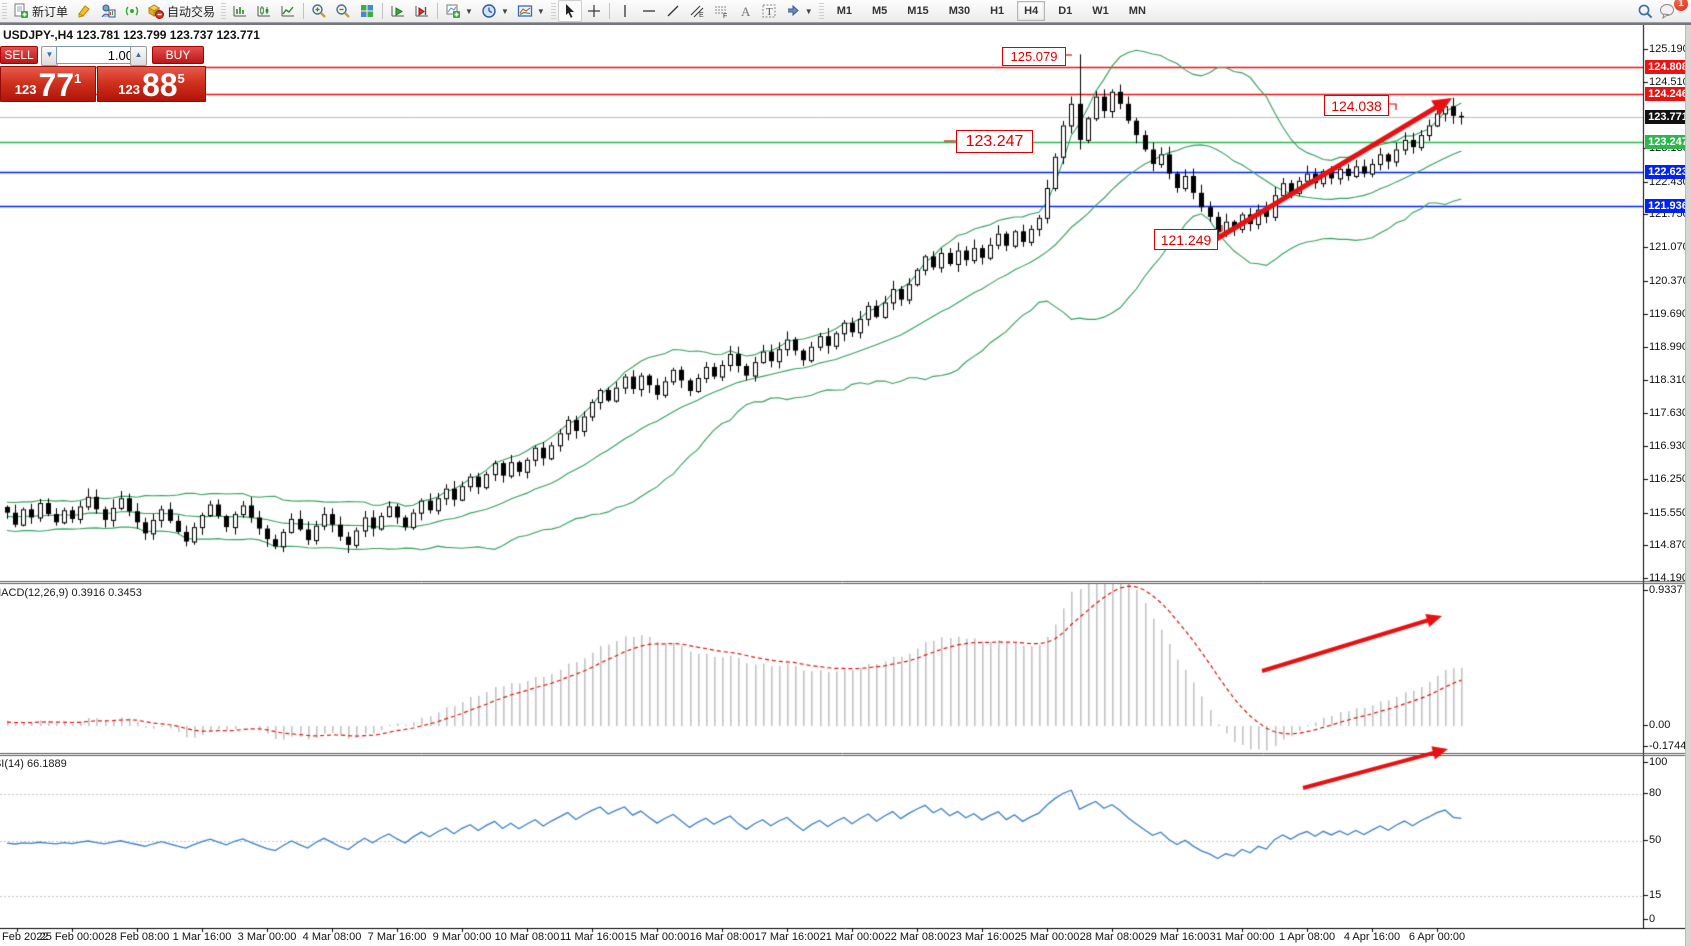 The height and width of the screenshot is (946, 1691). I want to click on text-label-icon: T, so click(769, 11).